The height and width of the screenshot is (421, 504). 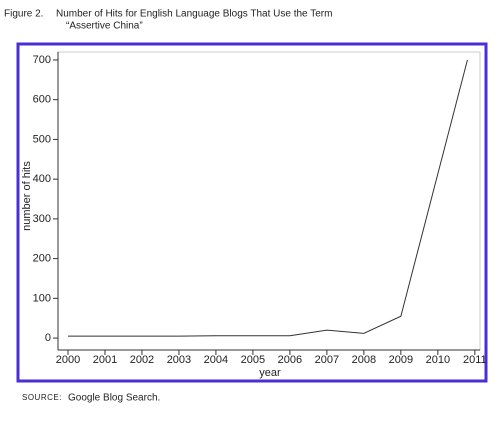 What do you see at coordinates (179, 360) in the screenshot?
I see `x-tick-label: 2003` at bounding box center [179, 360].